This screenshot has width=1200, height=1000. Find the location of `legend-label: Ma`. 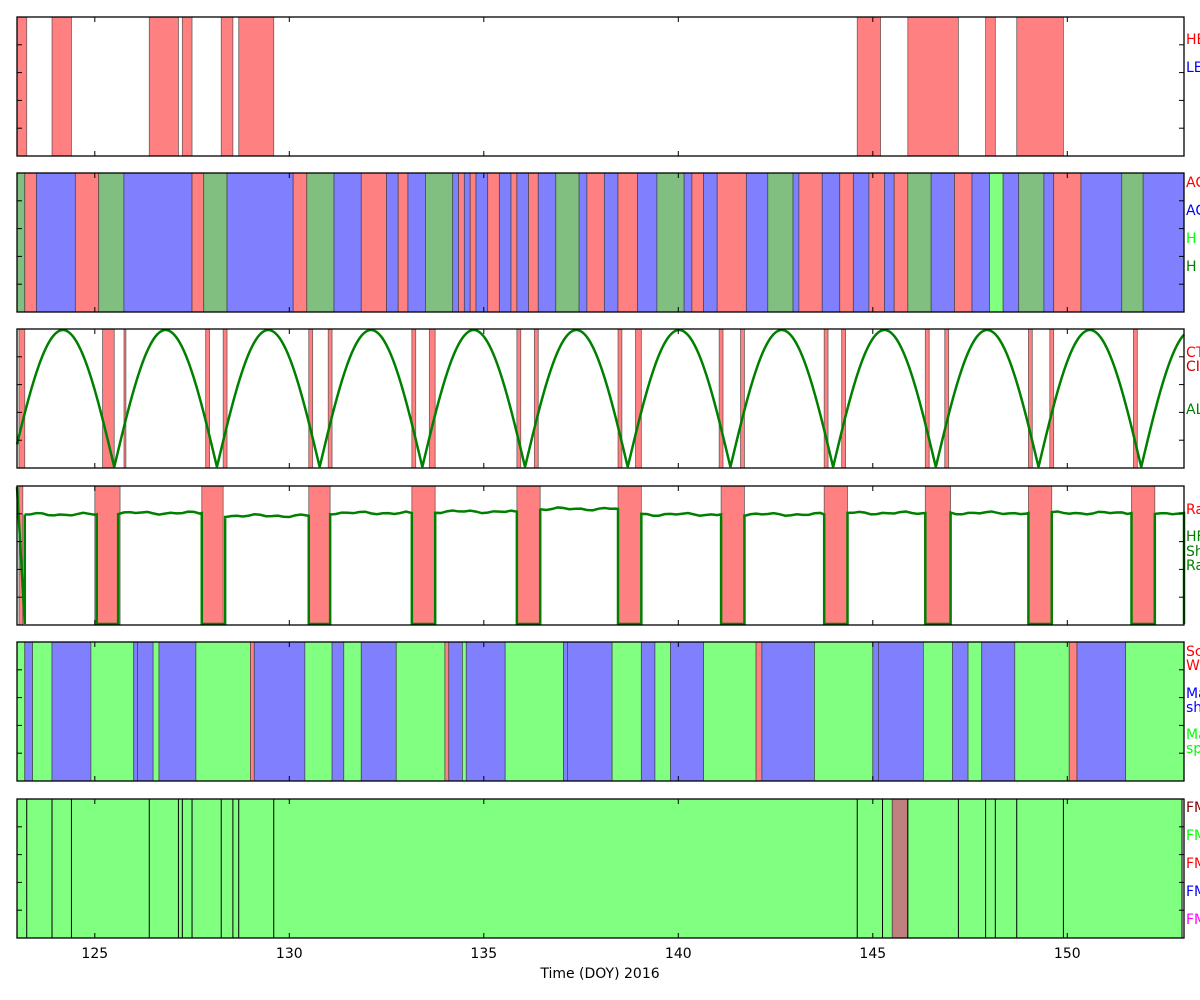

legend-label: Ma is located at coordinates (1193, 694).